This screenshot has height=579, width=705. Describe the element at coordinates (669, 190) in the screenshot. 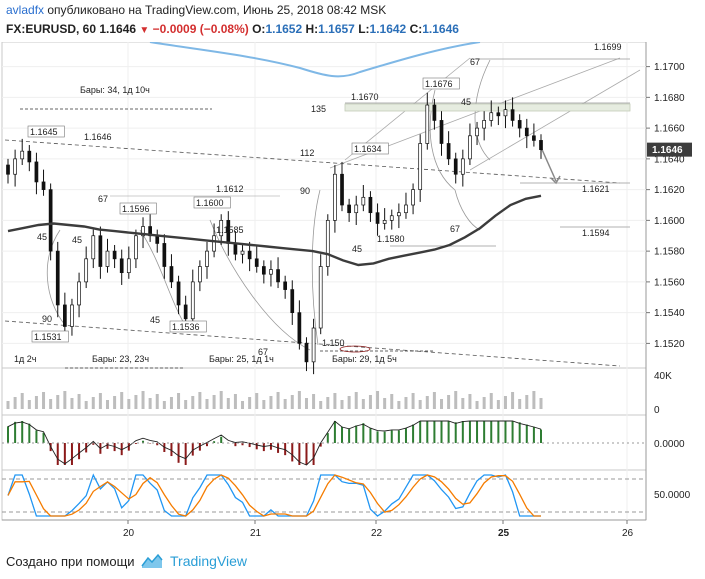

I see `y-tick-label: 1.1620` at that location.